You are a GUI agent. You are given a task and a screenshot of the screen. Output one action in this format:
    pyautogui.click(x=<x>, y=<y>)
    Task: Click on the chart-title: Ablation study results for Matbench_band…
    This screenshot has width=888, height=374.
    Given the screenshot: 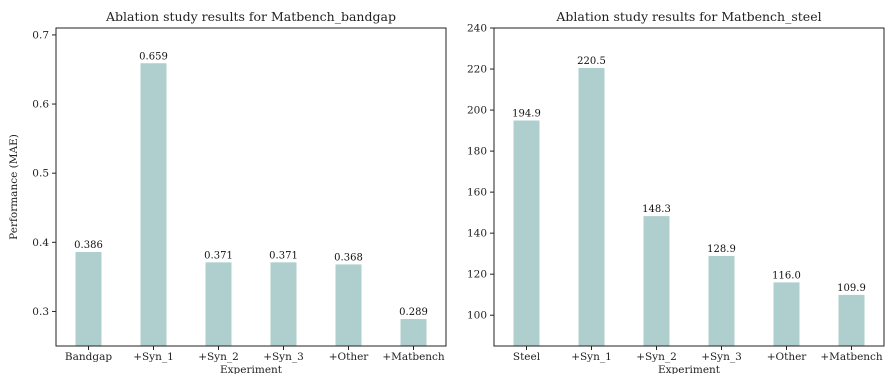 What is the action you would take?
    pyautogui.click(x=250, y=16)
    